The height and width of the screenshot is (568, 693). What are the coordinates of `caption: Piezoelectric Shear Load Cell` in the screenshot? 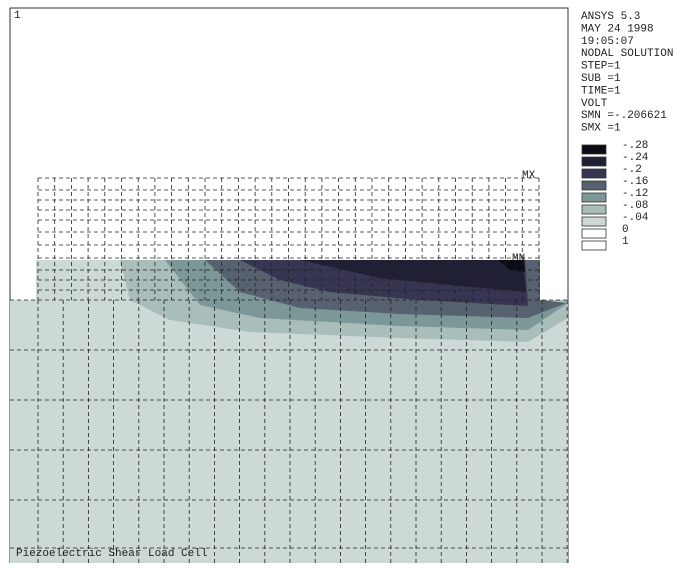 It's located at (111, 554).